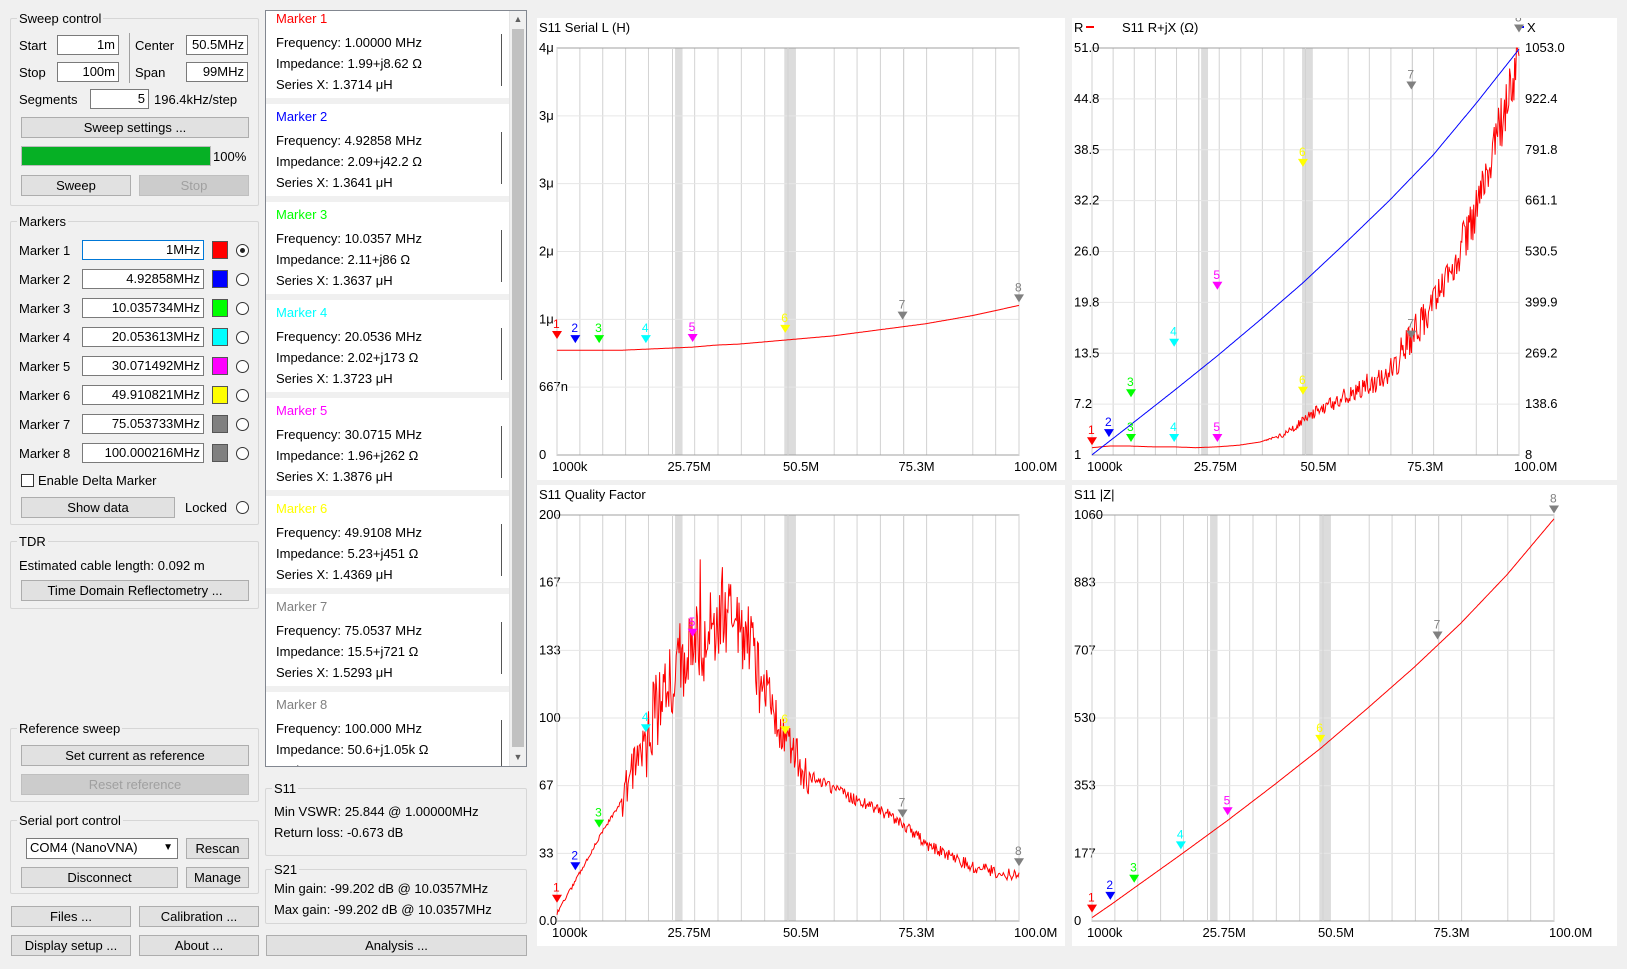  What do you see at coordinates (352, 749) in the screenshot?
I see `marker-card-imp: Impedance: 50.6+j1.05k Ω` at bounding box center [352, 749].